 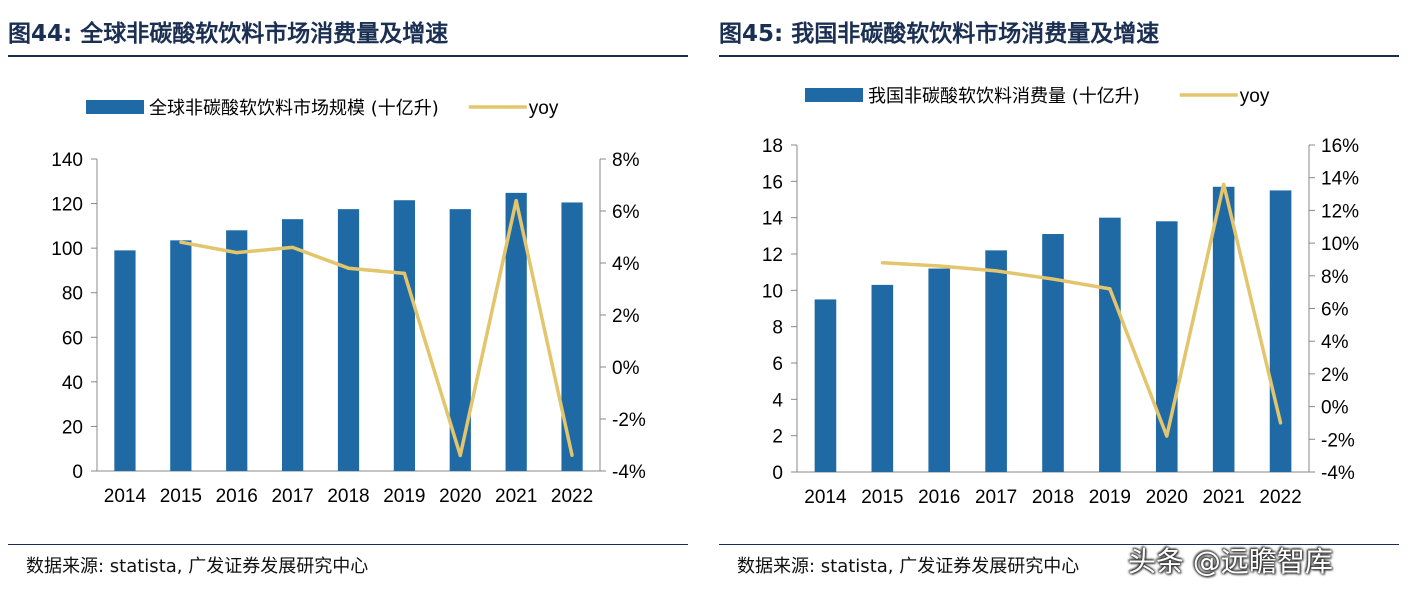 What do you see at coordinates (772, 182) in the screenshot?
I see `left-tick-label: 16` at bounding box center [772, 182].